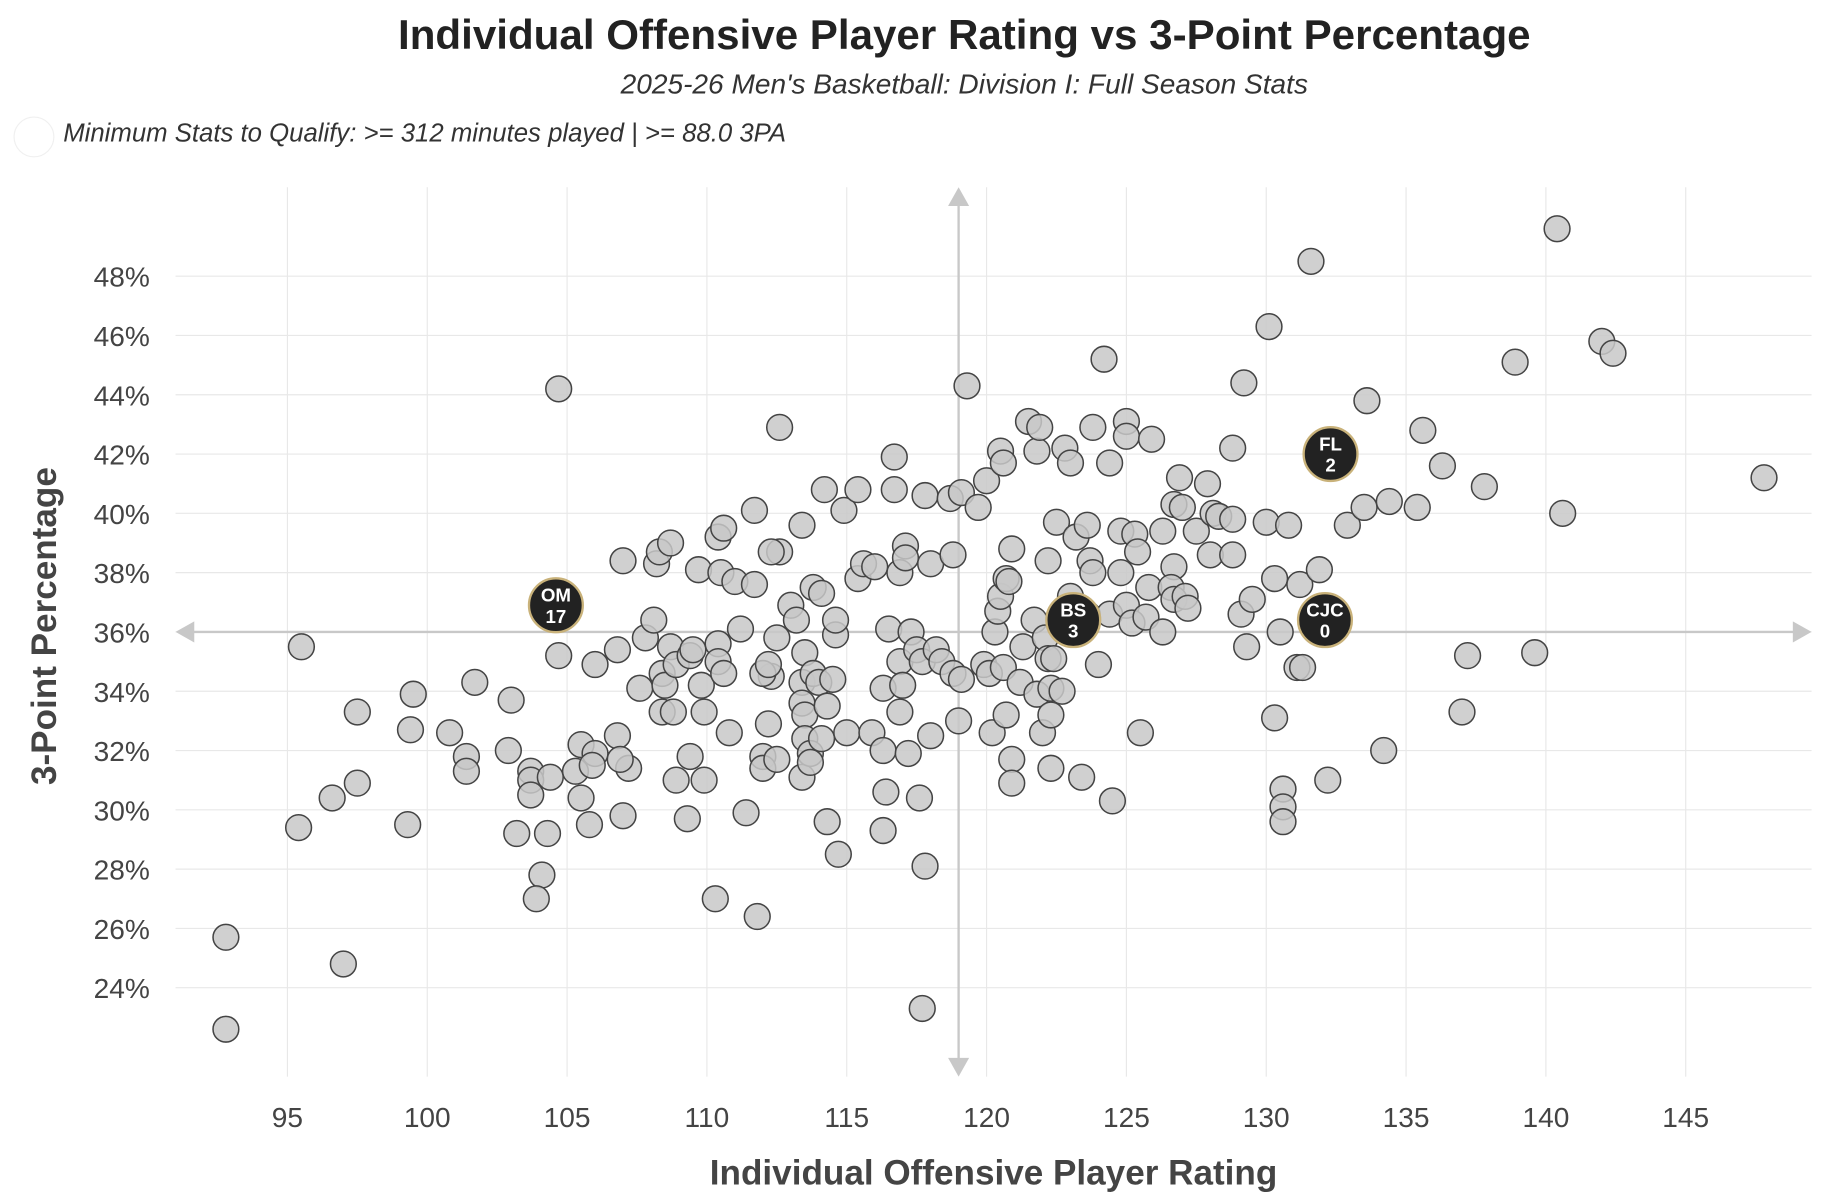 Image resolution: width=1835 pixels, height=1196 pixels. What do you see at coordinates (122, 870) in the screenshot?
I see `y-tick-label: 28%` at bounding box center [122, 870].